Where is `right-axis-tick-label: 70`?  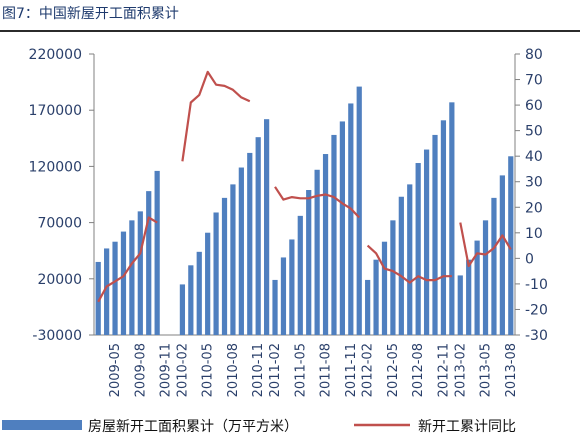
right-axis-tick-label: 70 is located at coordinates (534, 81).